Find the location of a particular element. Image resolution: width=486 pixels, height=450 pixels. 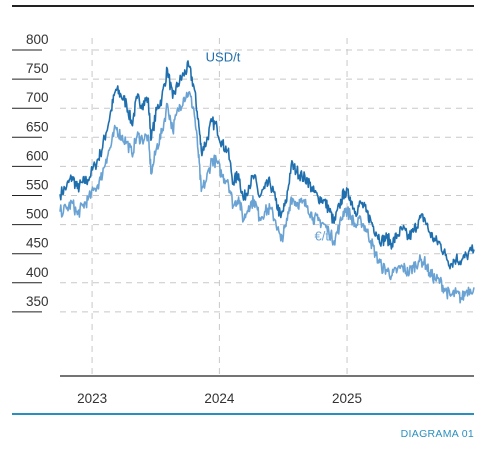

y-tick-label: 350 is located at coordinates (37, 301).